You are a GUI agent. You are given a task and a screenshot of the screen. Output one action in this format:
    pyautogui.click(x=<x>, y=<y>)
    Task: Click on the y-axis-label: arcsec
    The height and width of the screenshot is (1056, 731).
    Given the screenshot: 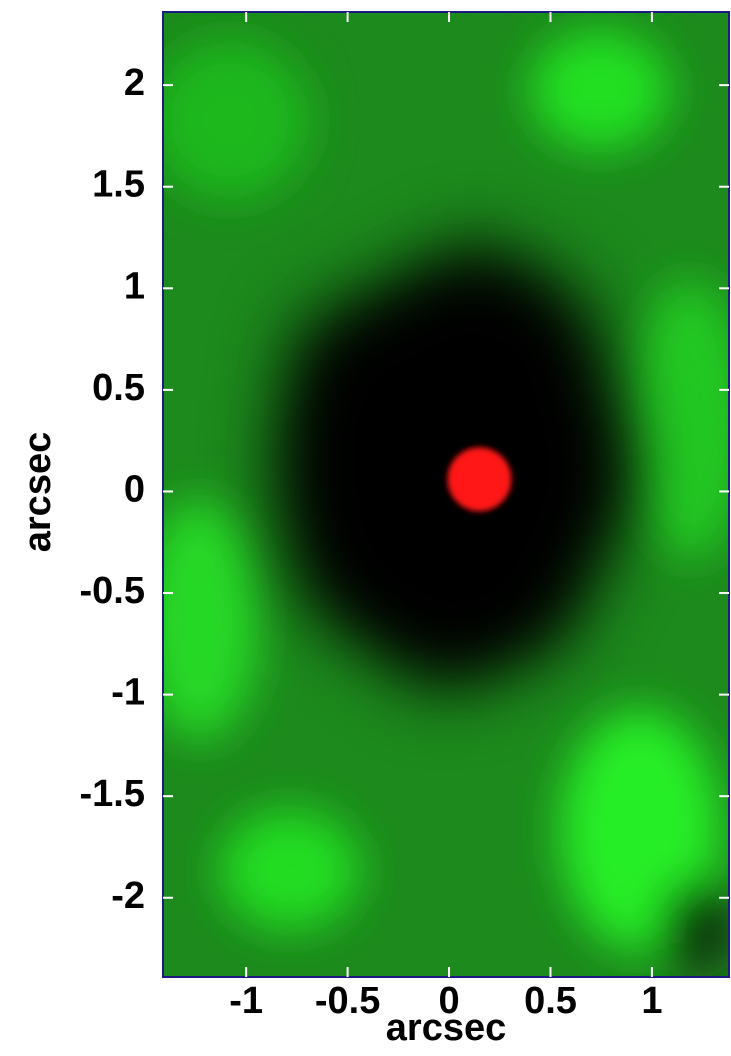 What is the action you would take?
    pyautogui.click(x=38, y=492)
    